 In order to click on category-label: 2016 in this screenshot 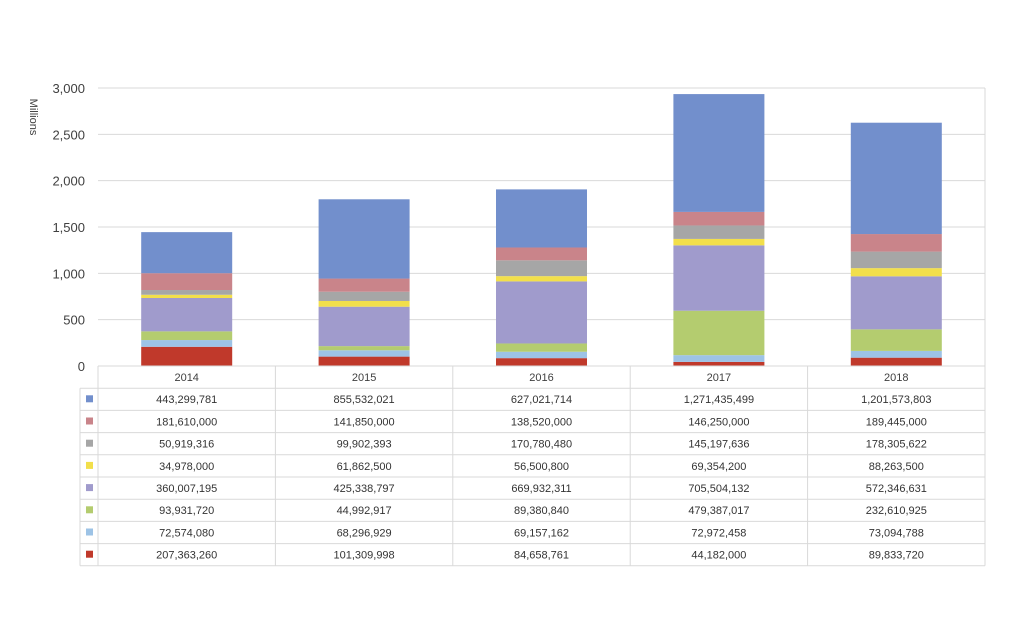, I will do `click(541, 378)`.